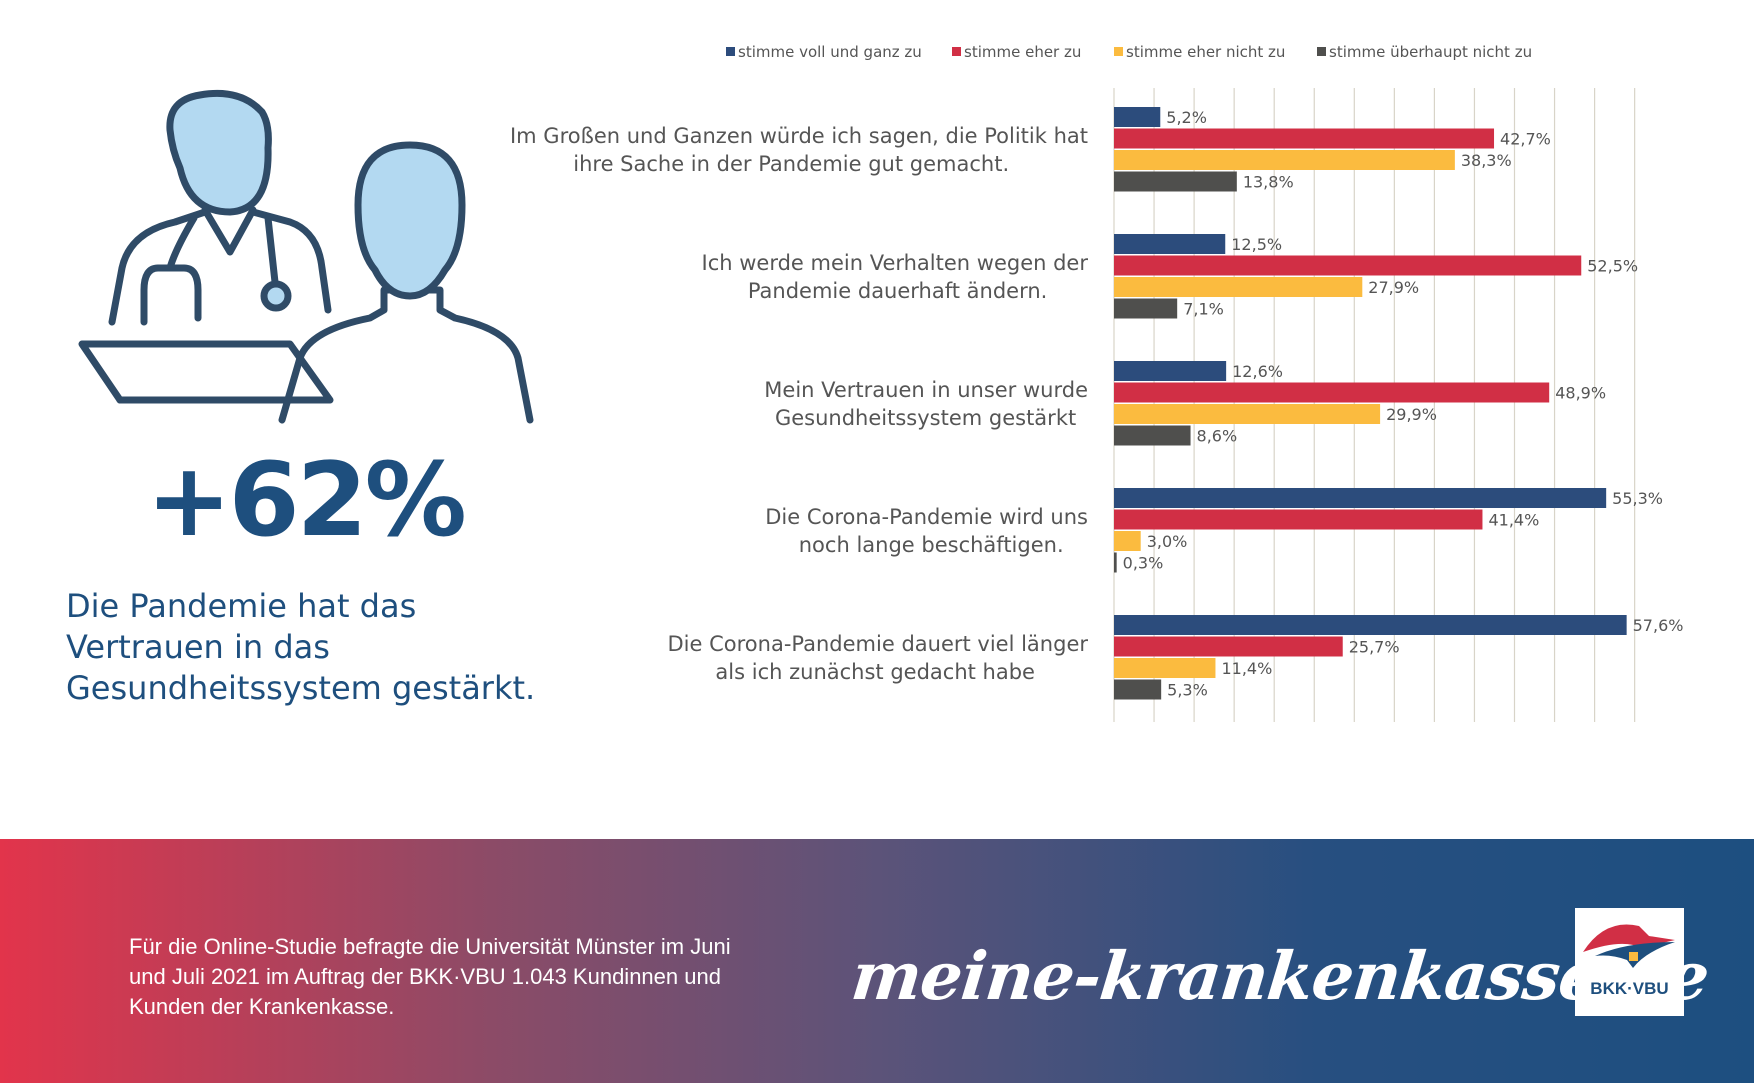  What do you see at coordinates (1217, 436) in the screenshot?
I see `data-label: 8,6%` at bounding box center [1217, 436].